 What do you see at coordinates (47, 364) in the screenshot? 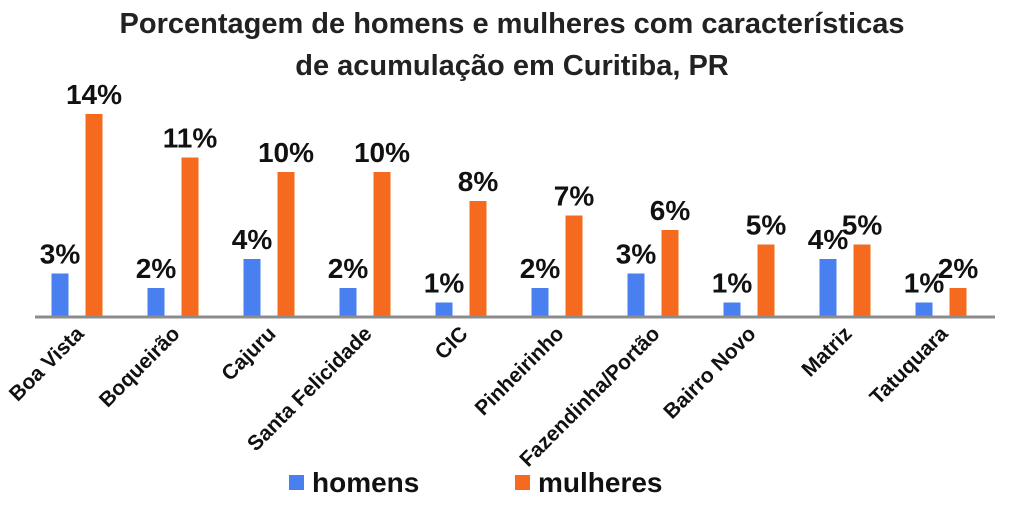
I see `x-tick-label-0: Boa Vista` at bounding box center [47, 364].